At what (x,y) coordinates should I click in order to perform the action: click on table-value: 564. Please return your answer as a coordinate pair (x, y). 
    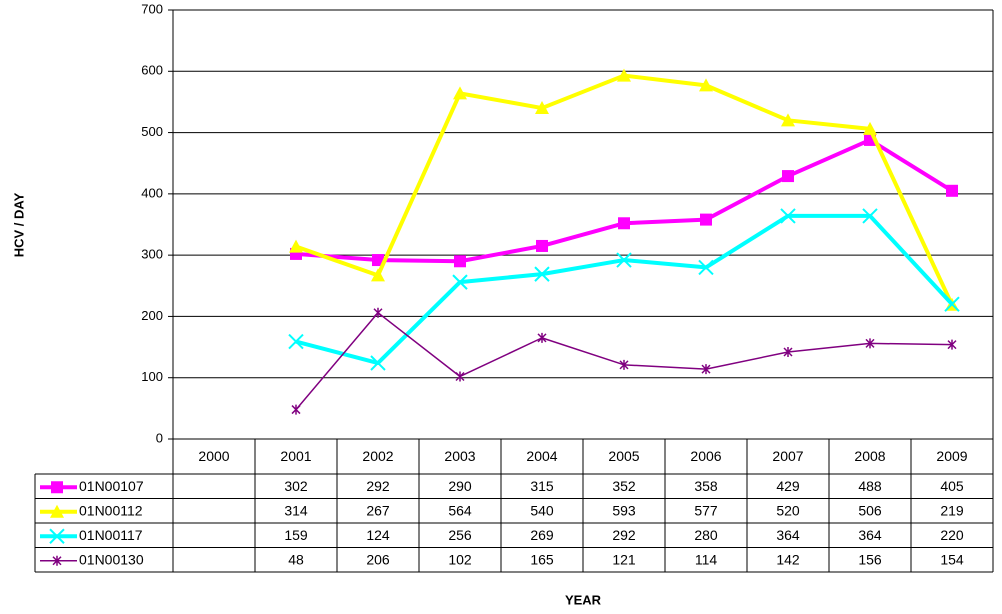
    Looking at the image, I should click on (460, 510).